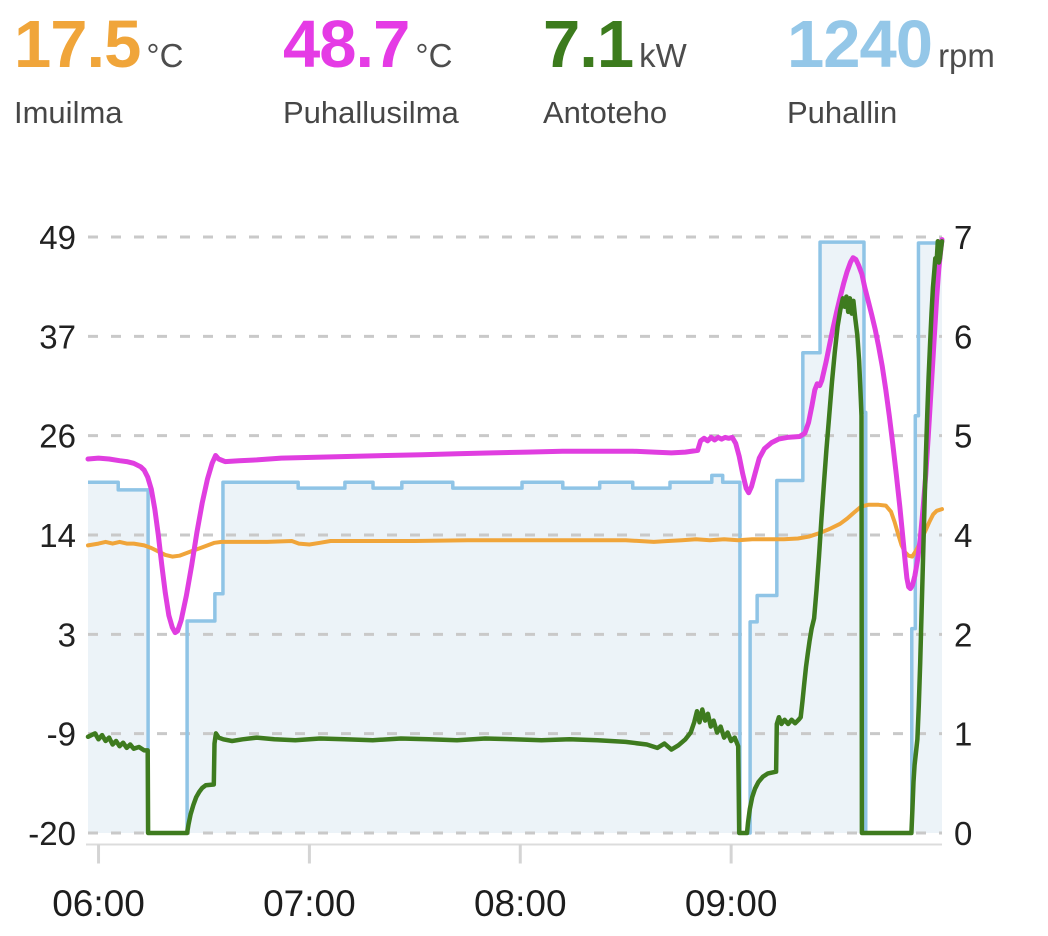 The image size is (1048, 936). I want to click on left-axis-tick-label: 26, so click(57, 436).